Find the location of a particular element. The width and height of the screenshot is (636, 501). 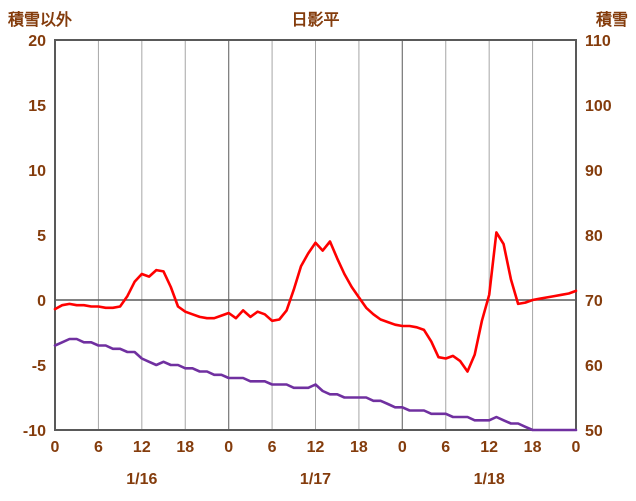

right-axis-title: 積雪 is located at coordinates (611, 20).